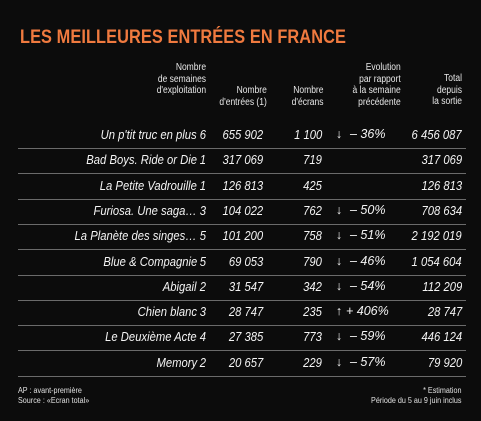 The width and height of the screenshot is (481, 421). Describe the element at coordinates (444, 362) in the screenshot. I see `total-count: 79 920` at that location.